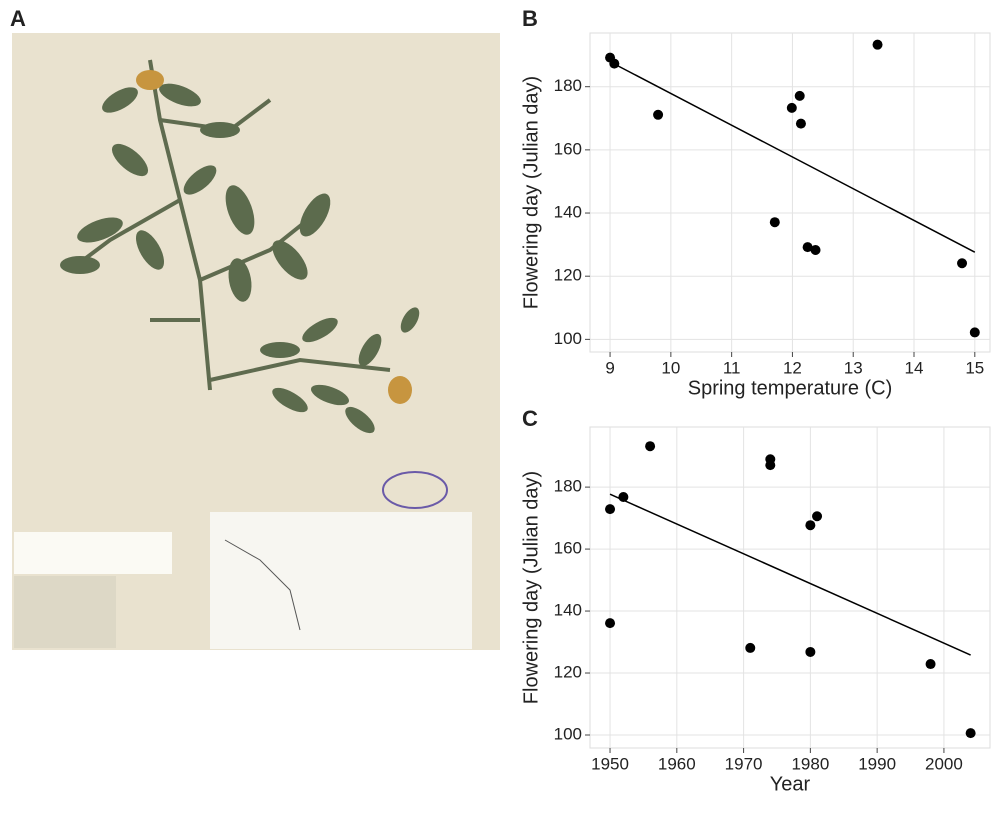  Describe the element at coordinates (792, 367) in the screenshot. I see `x-tick-label: 12` at that location.